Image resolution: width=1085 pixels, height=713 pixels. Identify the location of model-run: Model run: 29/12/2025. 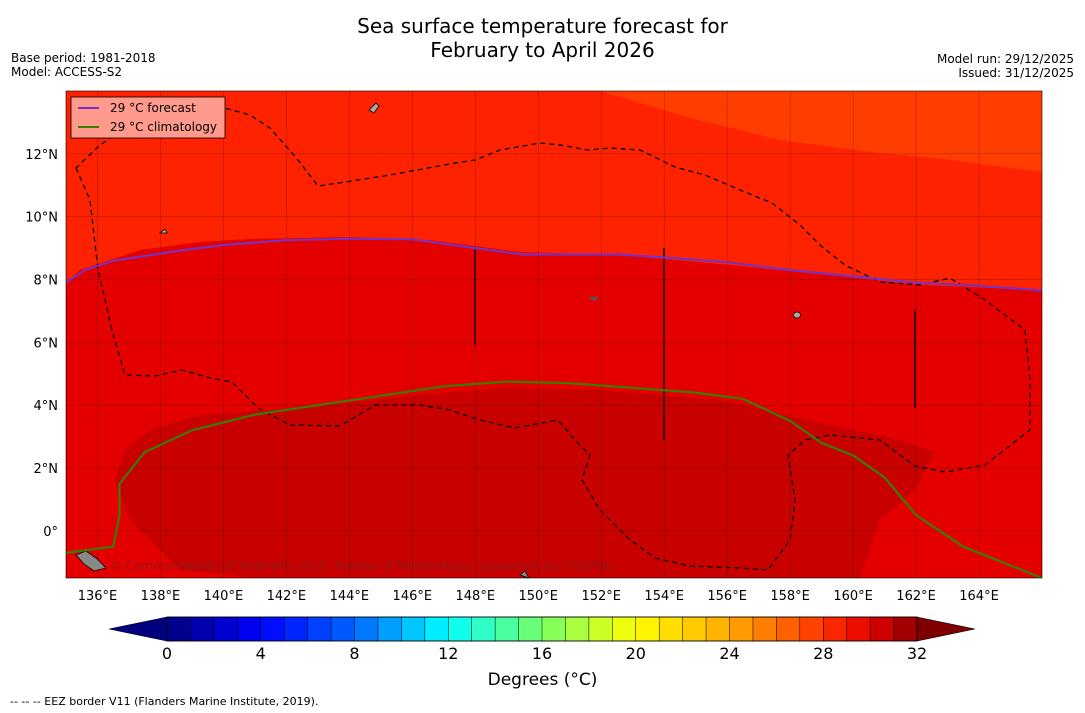
(1005, 59).